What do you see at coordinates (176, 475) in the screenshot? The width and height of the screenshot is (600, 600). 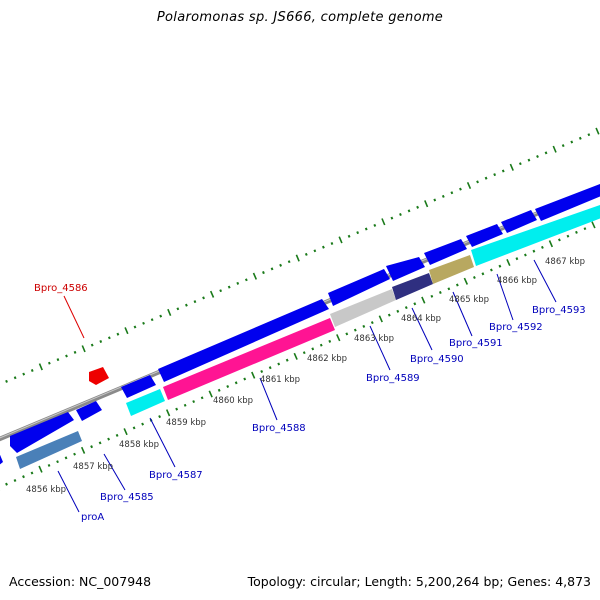 I see `gene-label-bpro-4587: Bpro_4587` at bounding box center [176, 475].